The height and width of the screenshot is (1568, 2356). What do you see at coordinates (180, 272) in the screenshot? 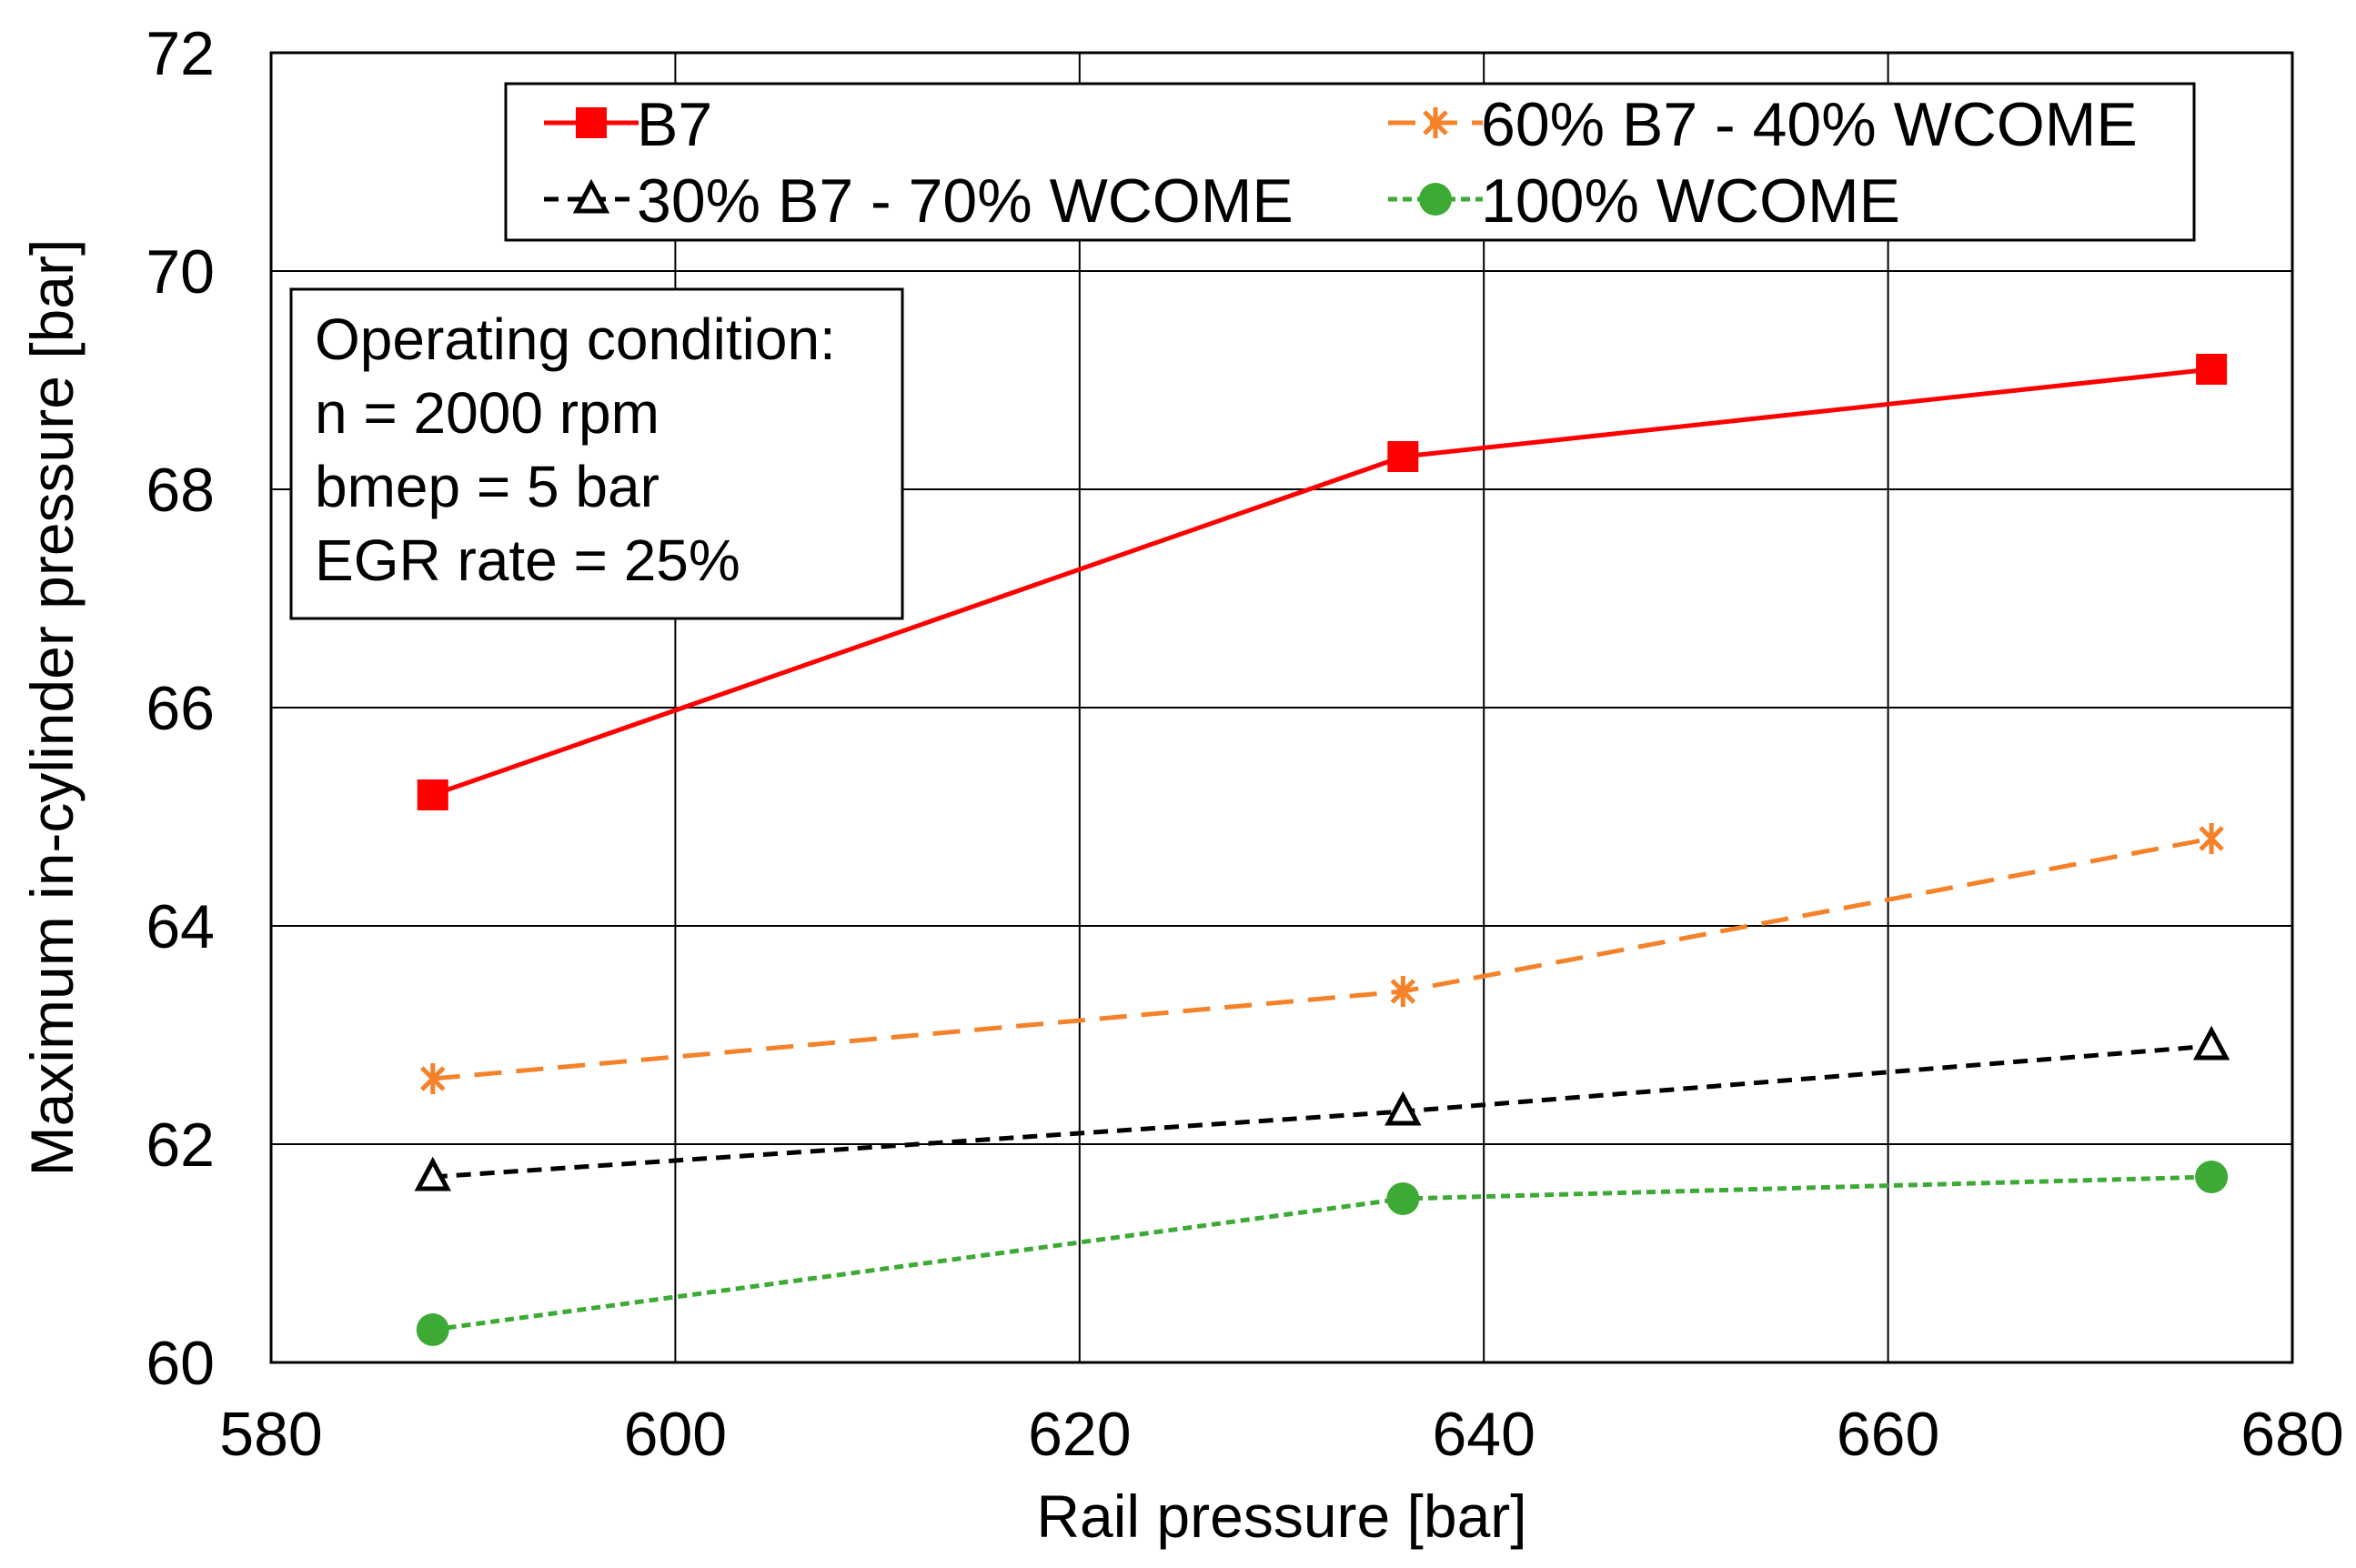
I see `y-tick-label: 70` at bounding box center [180, 272].